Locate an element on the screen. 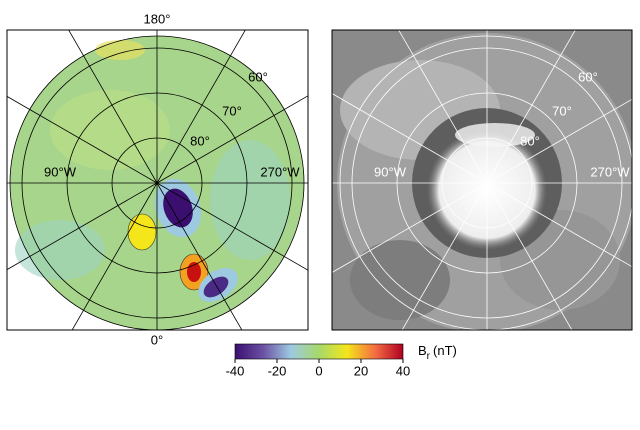 Image resolution: width=640 pixels, height=430 pixels. colorbar-ticks: -40 -20 0 20 40 is located at coordinates (318, 368).